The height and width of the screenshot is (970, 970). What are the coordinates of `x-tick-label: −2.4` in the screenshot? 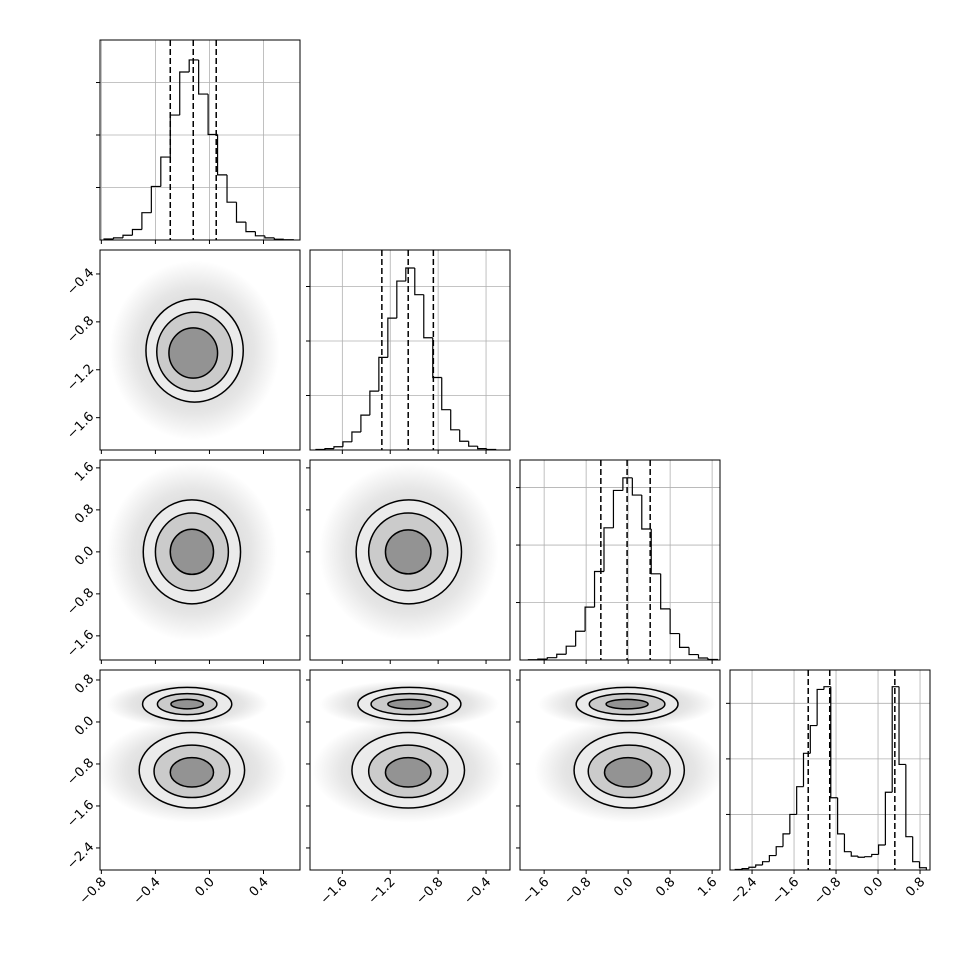 It's located at (743, 891).